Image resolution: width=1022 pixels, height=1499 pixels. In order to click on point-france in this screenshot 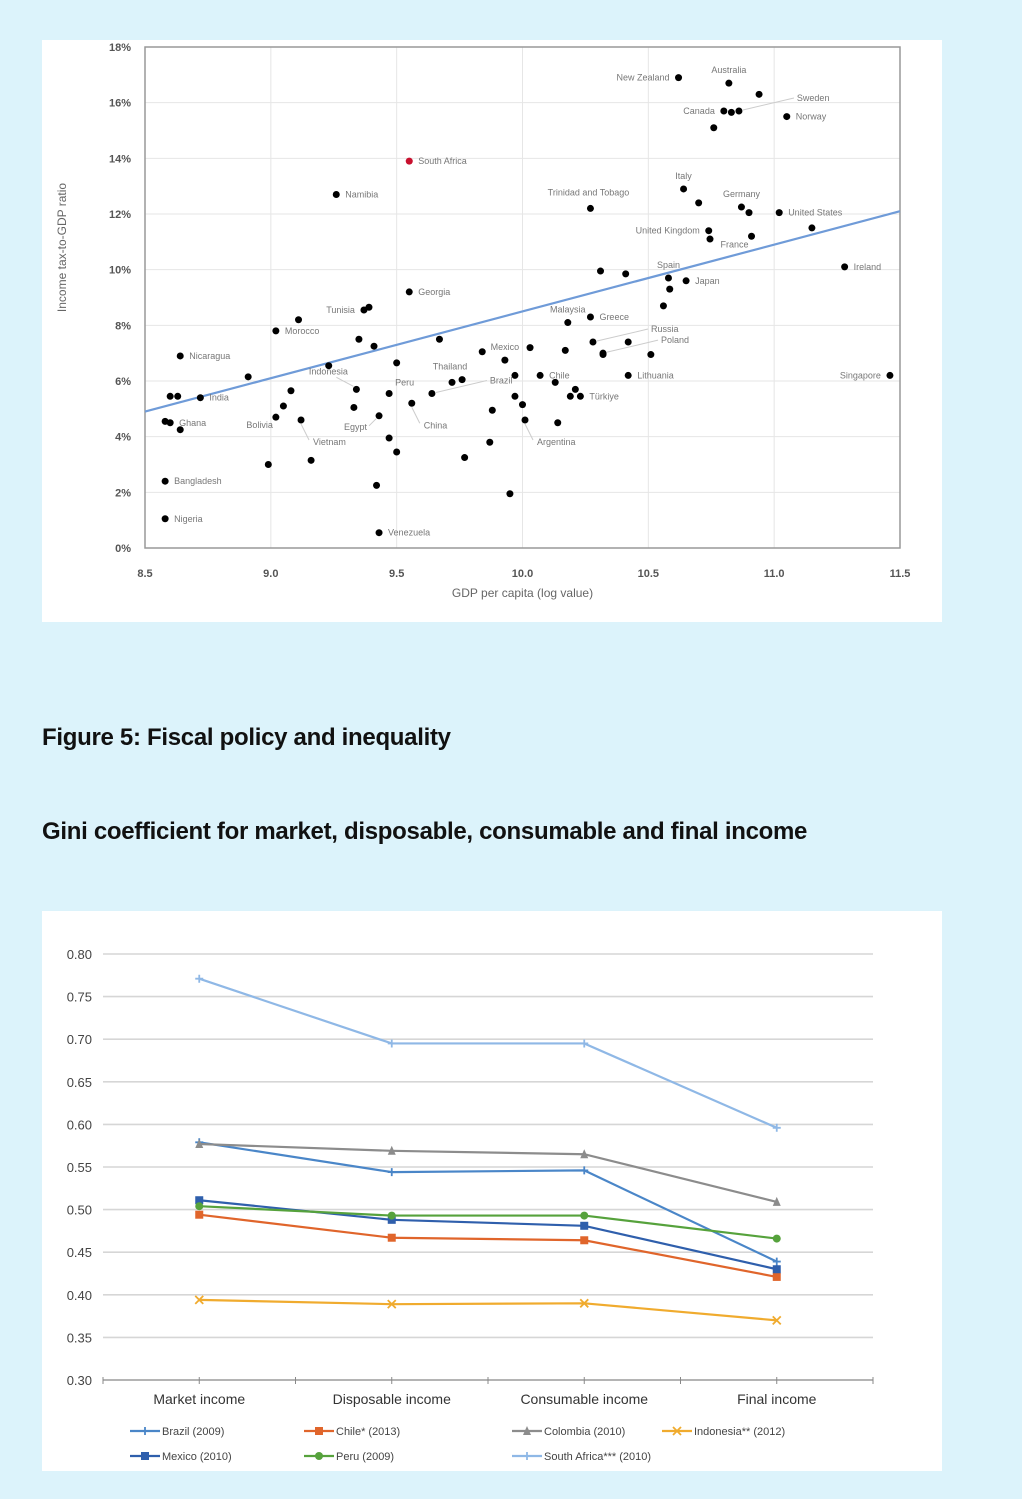, I will do `click(752, 236)`.